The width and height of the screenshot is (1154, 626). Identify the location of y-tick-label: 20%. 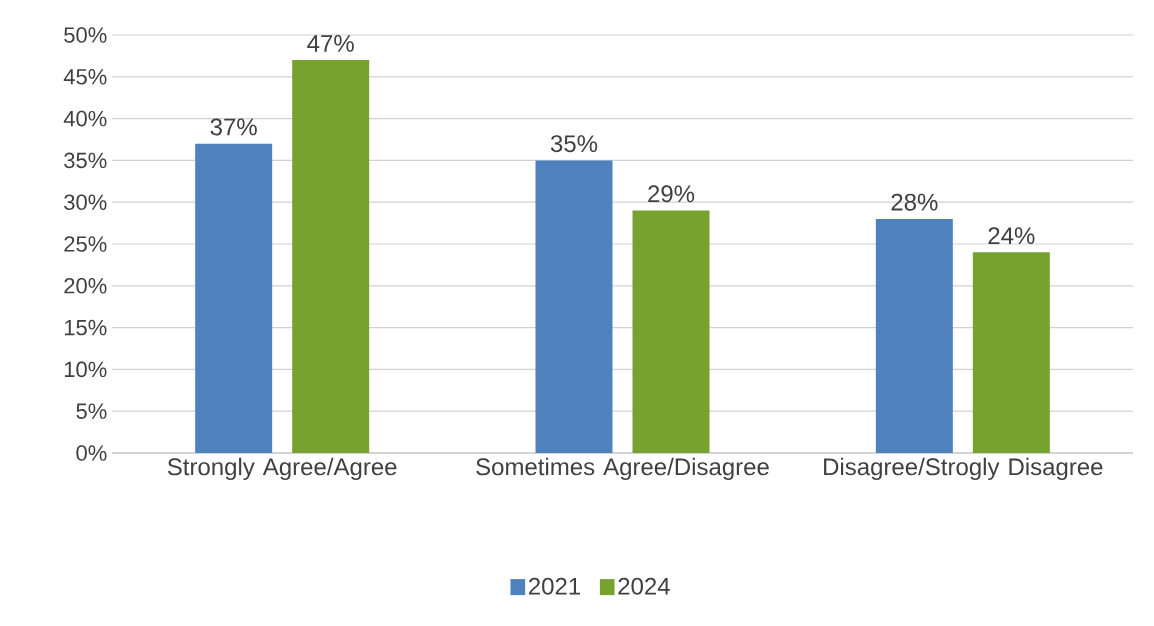
(85, 286).